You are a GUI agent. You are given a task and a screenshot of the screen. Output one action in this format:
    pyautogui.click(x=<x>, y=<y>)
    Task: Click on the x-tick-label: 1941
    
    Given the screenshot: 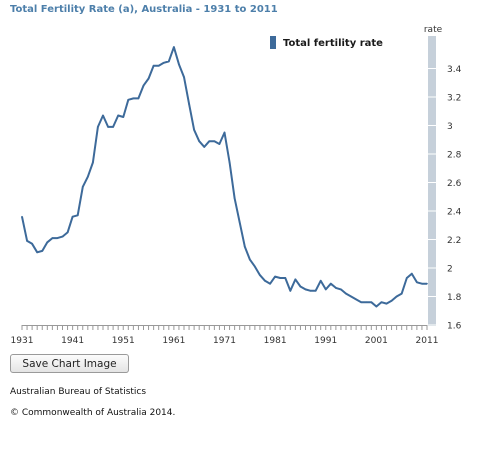 What is the action you would take?
    pyautogui.click(x=72, y=341)
    